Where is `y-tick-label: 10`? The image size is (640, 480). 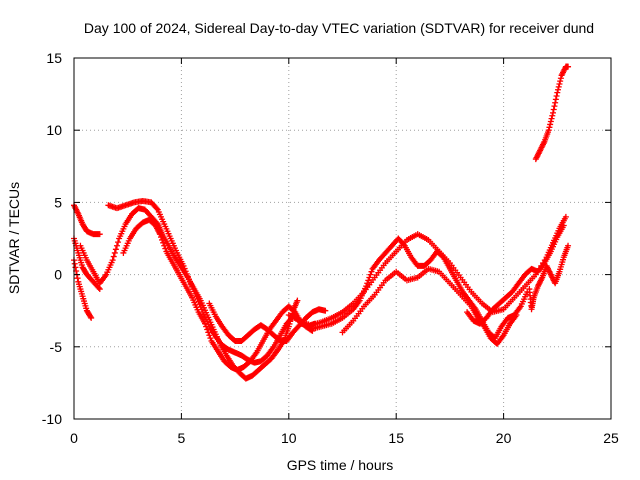 y-tick-label: 10 is located at coordinates (54, 130).